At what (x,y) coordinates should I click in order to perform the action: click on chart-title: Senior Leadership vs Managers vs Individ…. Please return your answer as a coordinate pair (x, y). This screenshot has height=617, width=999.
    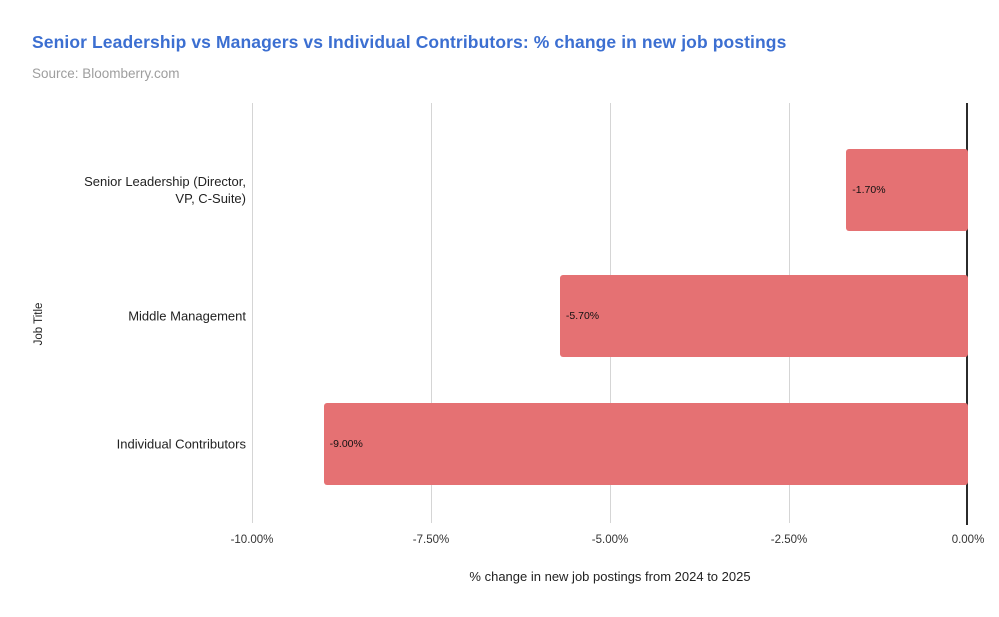
    Looking at the image, I should click on (409, 42).